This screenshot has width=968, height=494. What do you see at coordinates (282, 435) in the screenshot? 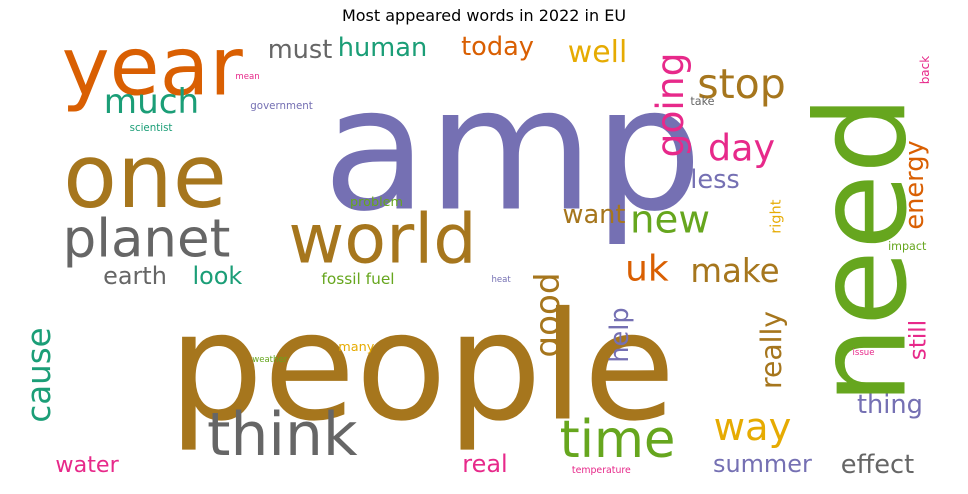
I see `word-think: think` at bounding box center [282, 435].